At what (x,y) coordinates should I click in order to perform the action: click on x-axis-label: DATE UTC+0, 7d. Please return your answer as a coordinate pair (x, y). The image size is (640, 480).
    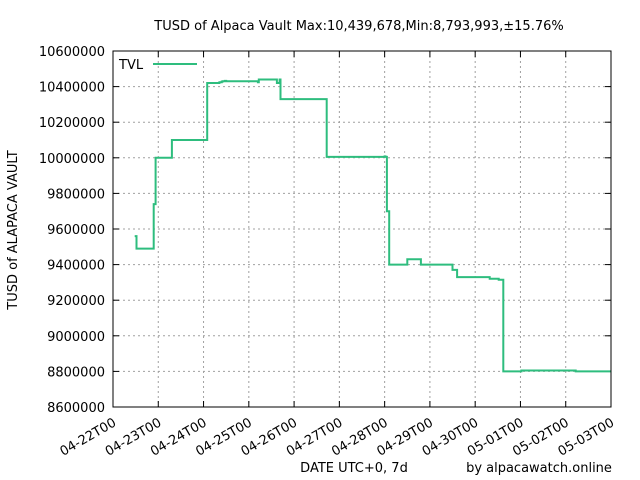
    Looking at the image, I should click on (354, 468).